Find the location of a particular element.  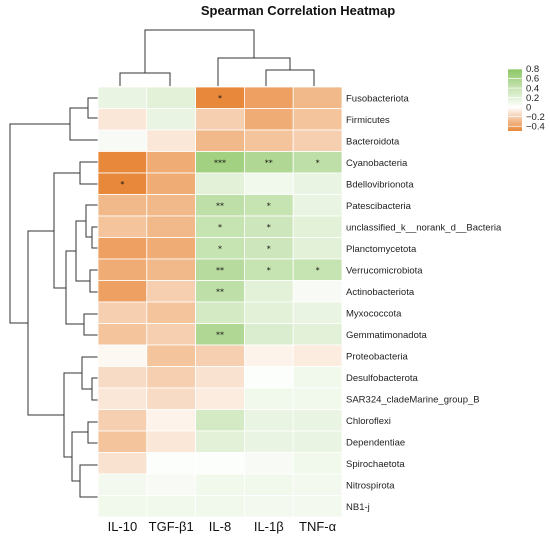

legend-tick-label: −0.2 is located at coordinates (535, 117).